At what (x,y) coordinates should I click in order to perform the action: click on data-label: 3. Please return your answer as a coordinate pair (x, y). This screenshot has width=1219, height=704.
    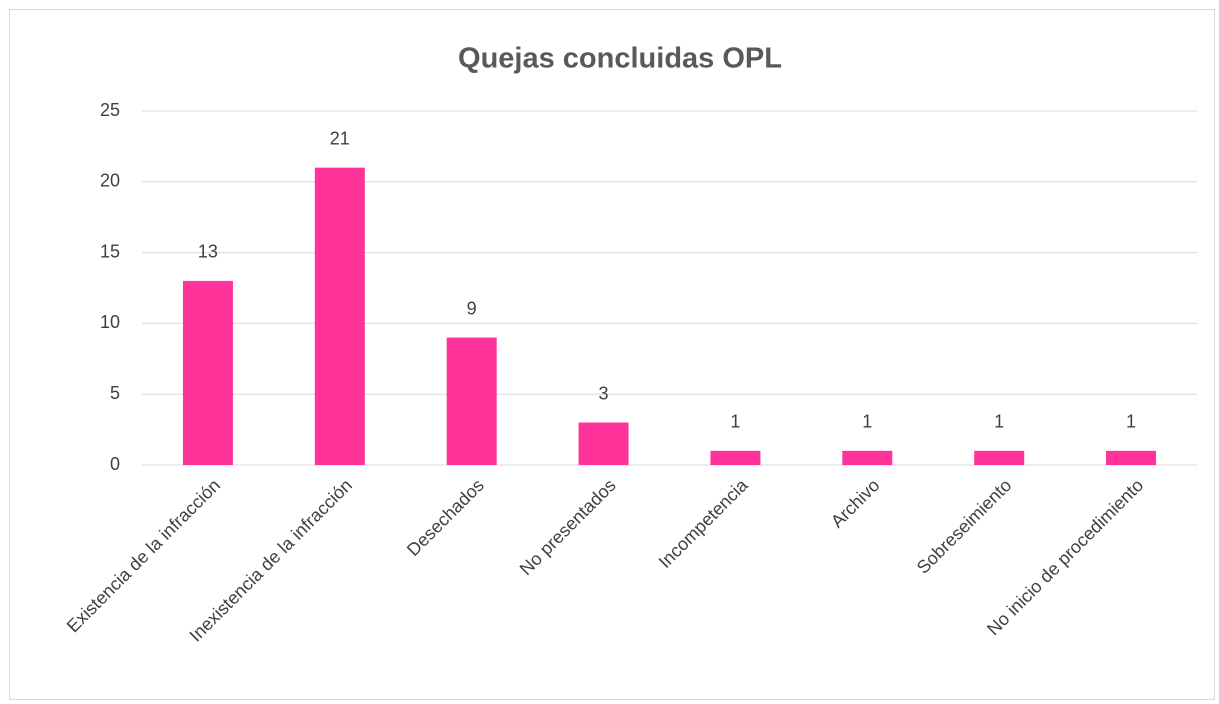
    Looking at the image, I should click on (604, 393).